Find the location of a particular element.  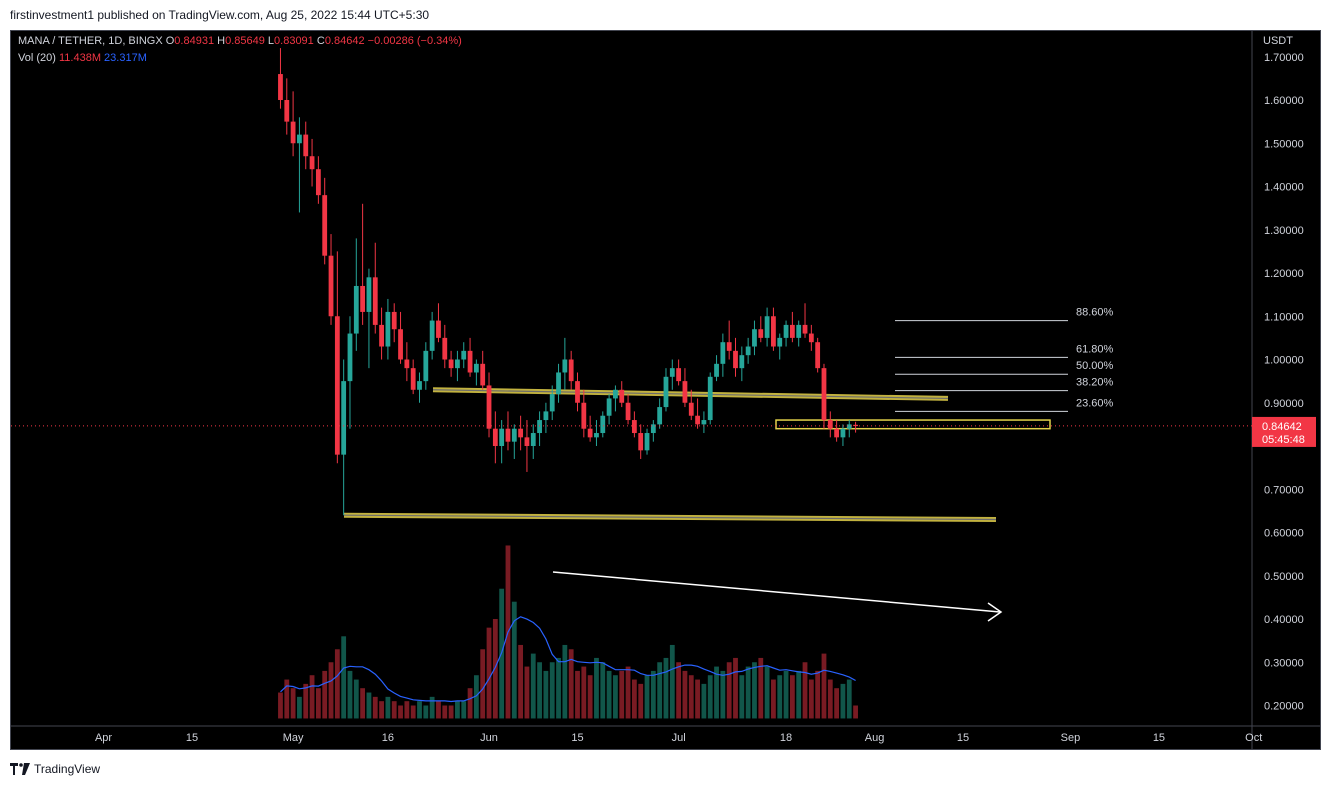

footer-bar is located at coordinates (665, 769).